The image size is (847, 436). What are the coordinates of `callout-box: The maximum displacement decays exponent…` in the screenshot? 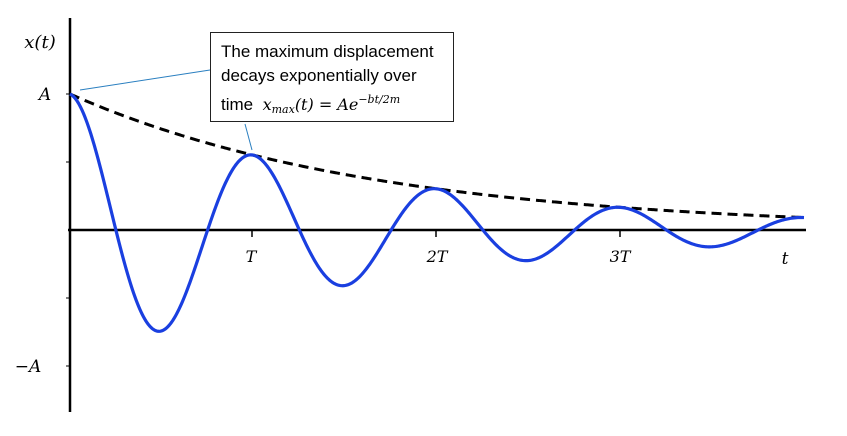 It's located at (332, 77).